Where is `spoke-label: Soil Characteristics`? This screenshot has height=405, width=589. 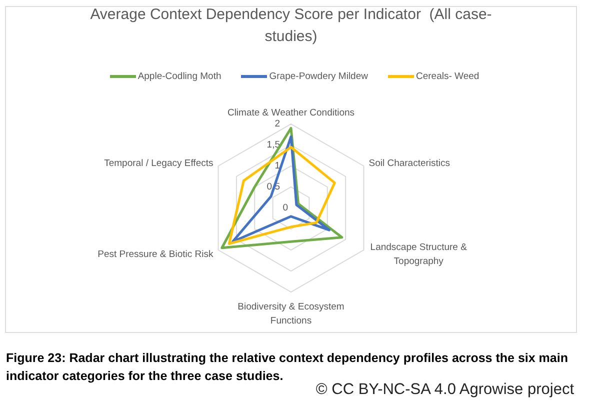
spoke-label: Soil Characteristics is located at coordinates (409, 163).